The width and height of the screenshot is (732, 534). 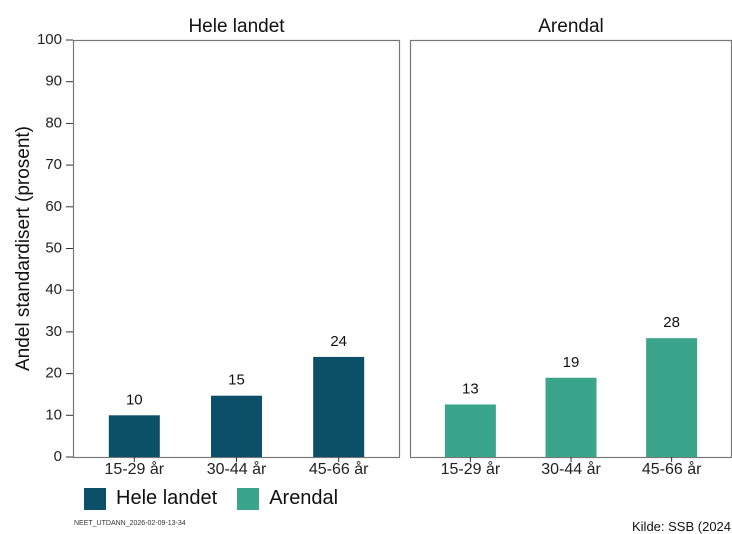 I want to click on footer-id: NEET_UTDANN_2026-02-09-13-34, so click(x=130, y=523).